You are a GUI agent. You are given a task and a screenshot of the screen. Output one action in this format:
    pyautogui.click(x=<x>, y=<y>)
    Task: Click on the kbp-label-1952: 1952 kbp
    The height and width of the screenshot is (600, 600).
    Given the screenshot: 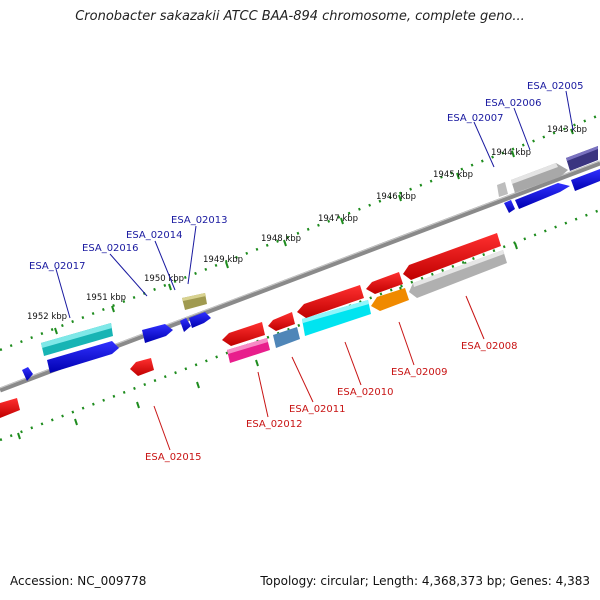 What is the action you would take?
    pyautogui.click(x=47, y=317)
    